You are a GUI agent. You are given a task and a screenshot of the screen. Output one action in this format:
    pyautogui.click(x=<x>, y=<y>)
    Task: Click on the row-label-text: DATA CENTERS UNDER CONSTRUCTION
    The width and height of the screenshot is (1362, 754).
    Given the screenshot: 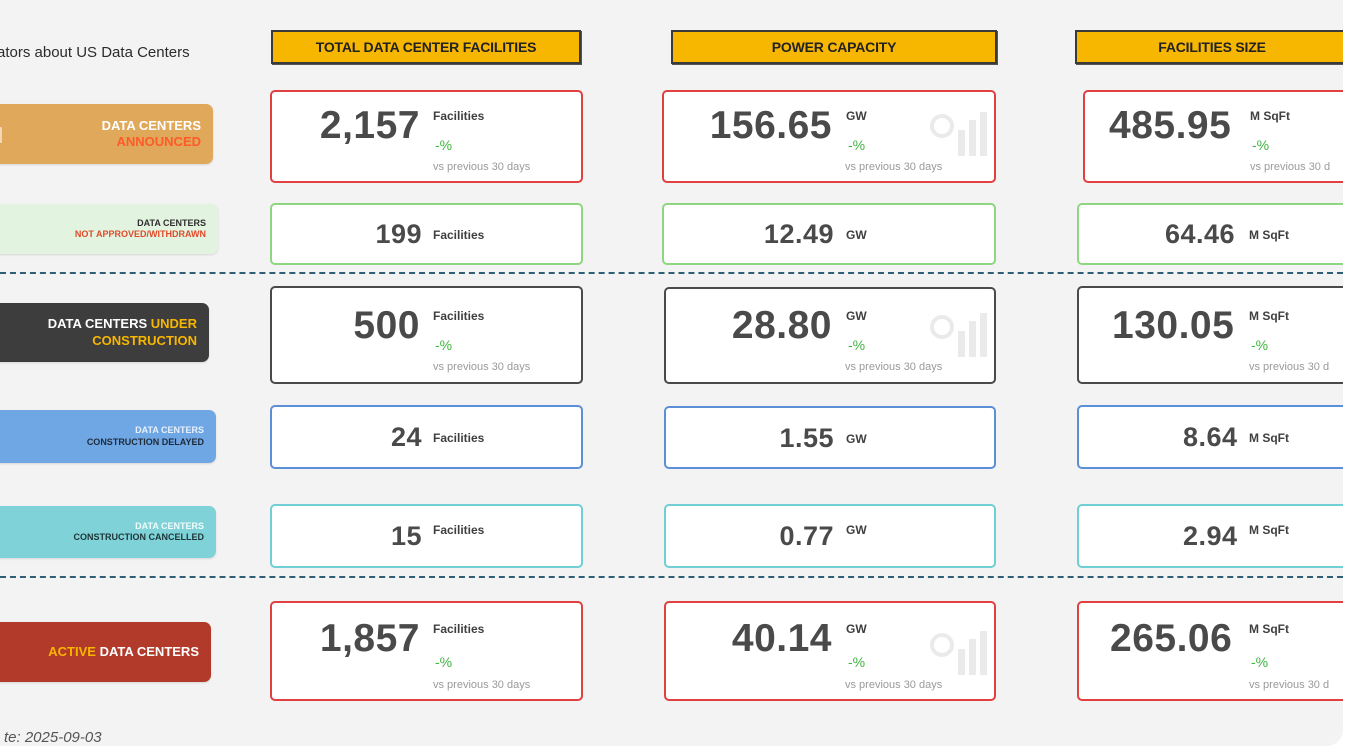 What is the action you would take?
    pyautogui.click(x=122, y=332)
    